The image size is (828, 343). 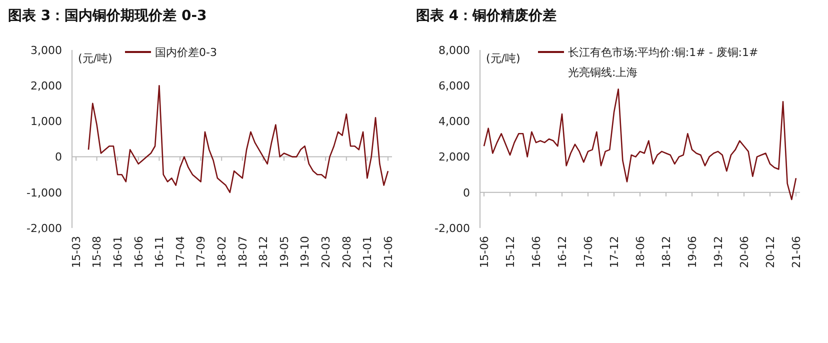 What do you see at coordinates (510, 252) in the screenshot?
I see `x-tick-label: 15-12` at bounding box center [510, 252].